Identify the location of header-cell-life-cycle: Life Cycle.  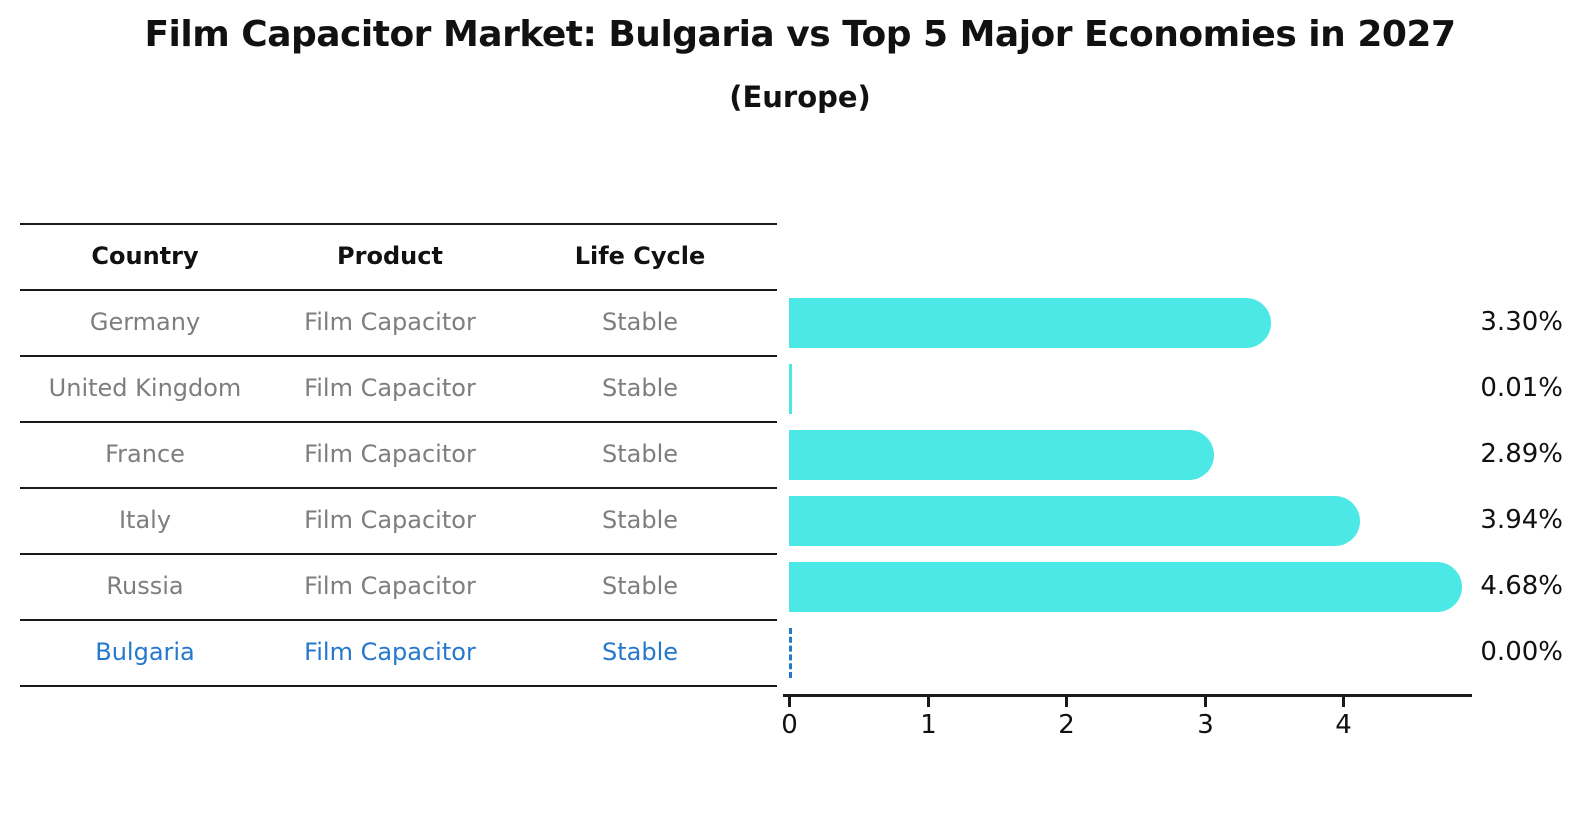
(640, 256).